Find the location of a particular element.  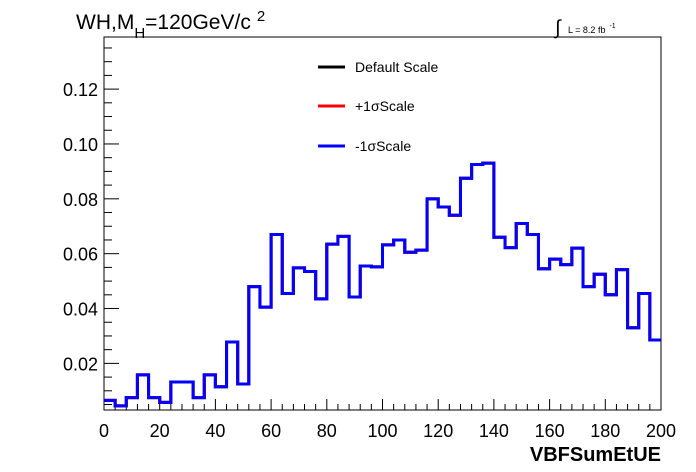

x-axis: 0 20 40 60 80 100 120 140 160 180 200 is located at coordinates (387, 420).